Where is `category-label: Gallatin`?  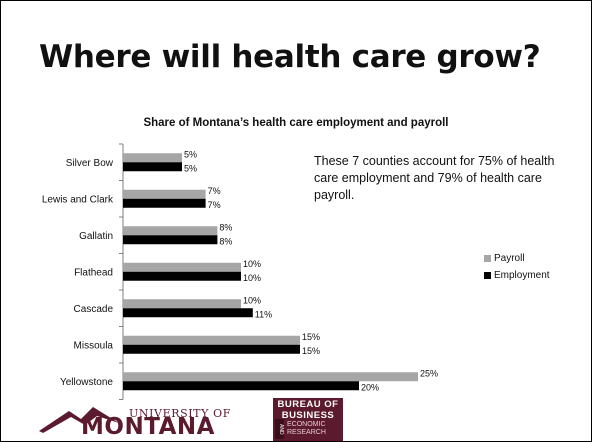 category-label: Gallatin is located at coordinates (96, 236).